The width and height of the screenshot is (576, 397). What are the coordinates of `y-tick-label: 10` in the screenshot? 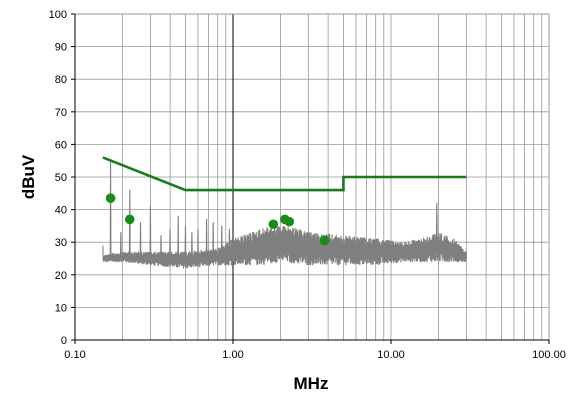 It's located at (61, 308).